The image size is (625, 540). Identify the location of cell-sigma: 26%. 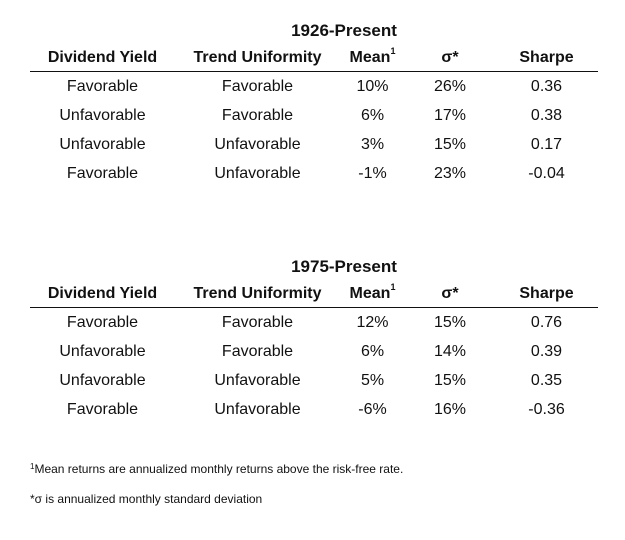
(450, 86).